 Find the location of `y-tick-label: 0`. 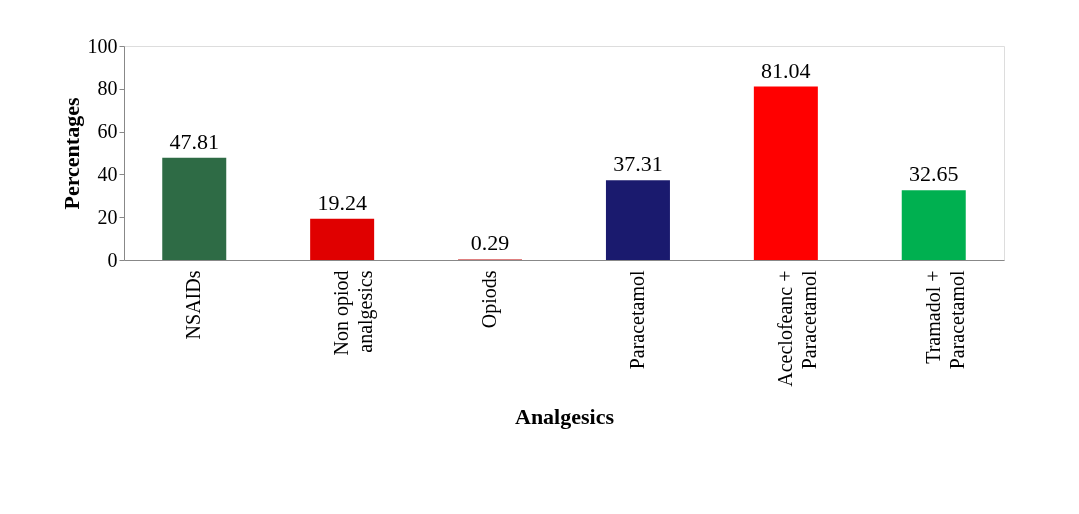

y-tick-label: 0 is located at coordinates (112, 259).